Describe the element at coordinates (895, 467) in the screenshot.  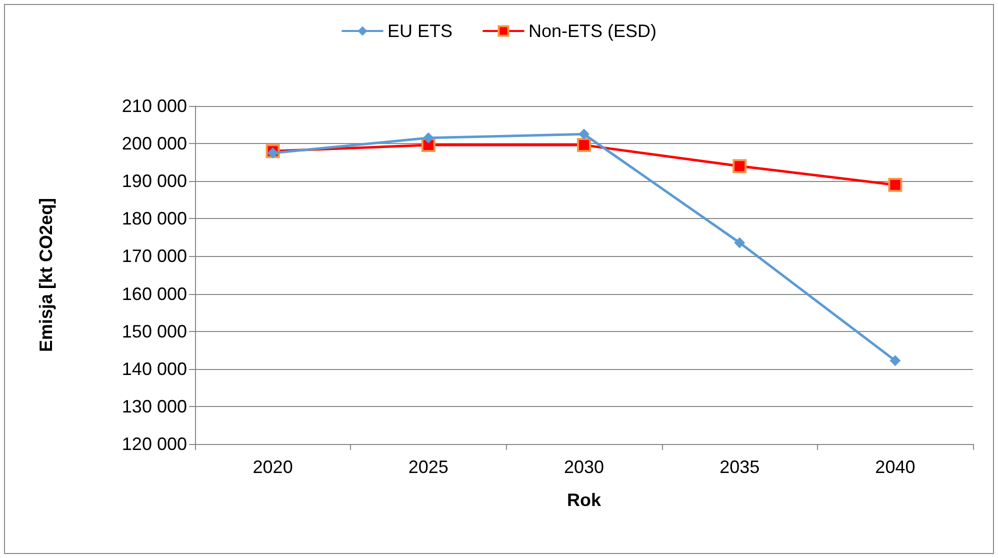
I see `x-tick-label: 2040` at that location.